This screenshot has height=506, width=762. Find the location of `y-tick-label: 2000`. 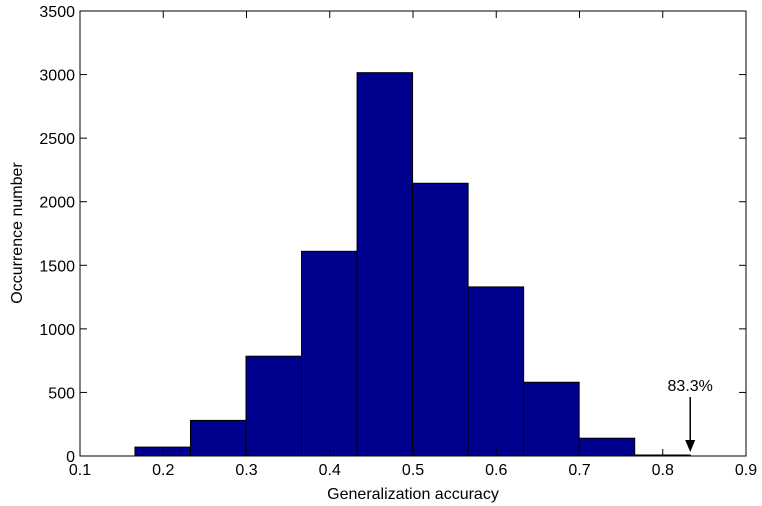

y-tick-label: 2000 is located at coordinates (57, 203).